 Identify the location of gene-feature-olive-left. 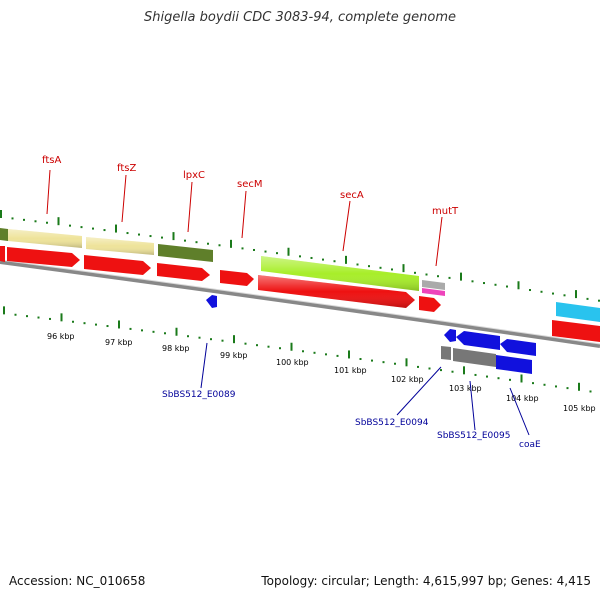
(4, 234).